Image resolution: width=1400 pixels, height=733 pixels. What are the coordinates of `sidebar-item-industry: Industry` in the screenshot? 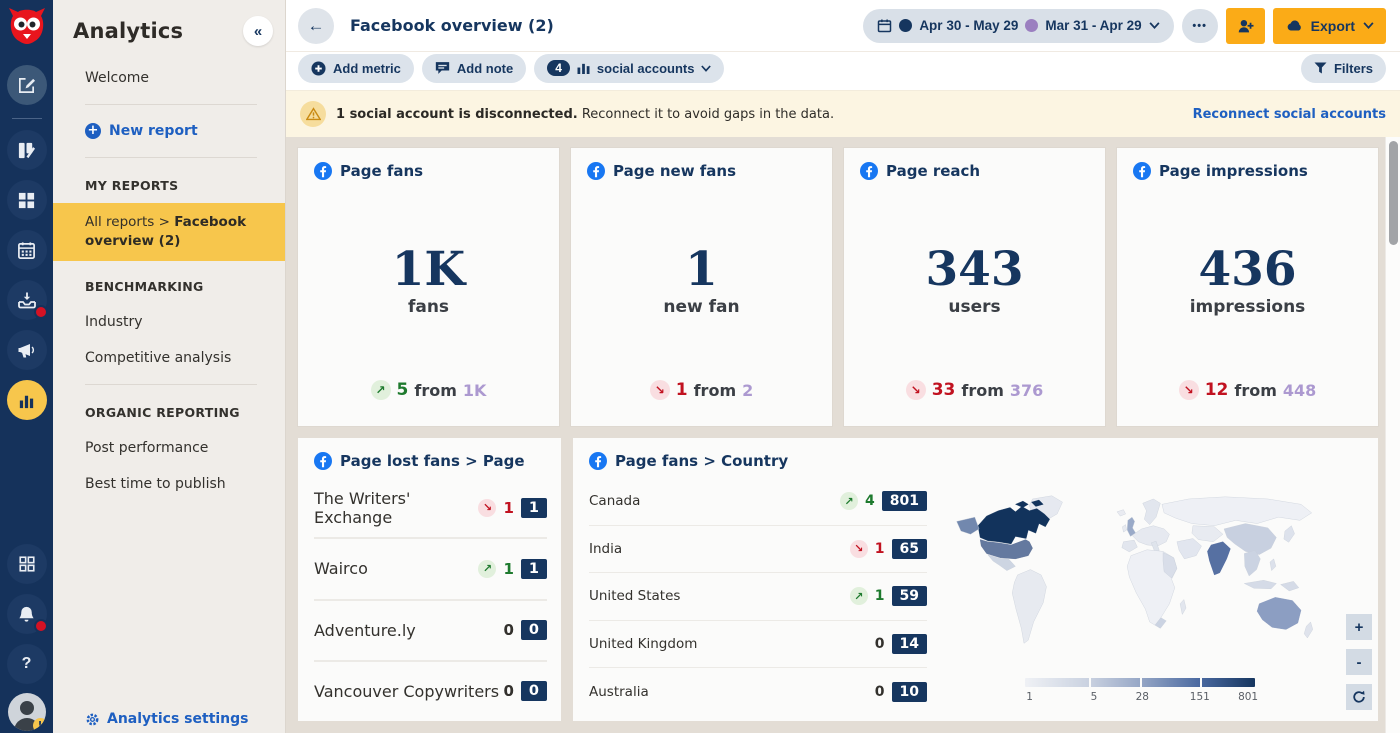 It's located at (114, 321).